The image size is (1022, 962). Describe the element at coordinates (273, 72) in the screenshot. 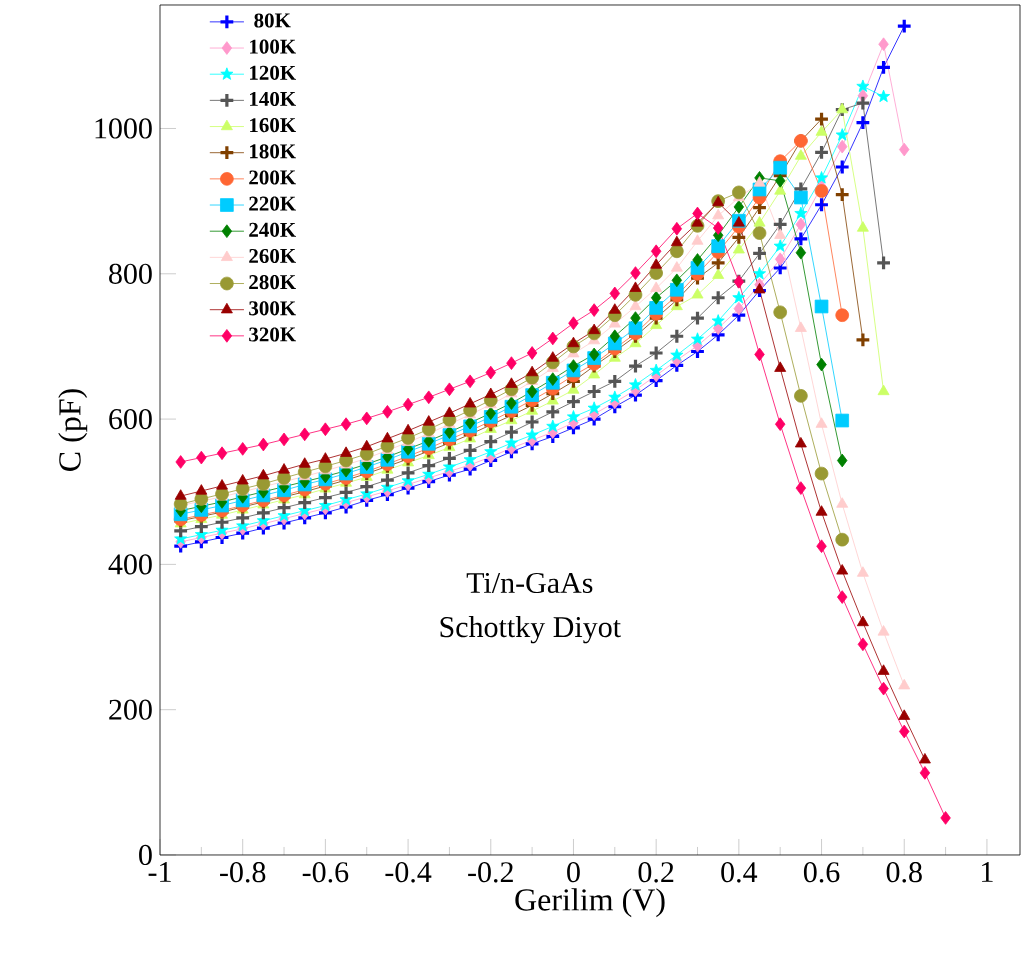

I see `legend-label: 120K` at that location.